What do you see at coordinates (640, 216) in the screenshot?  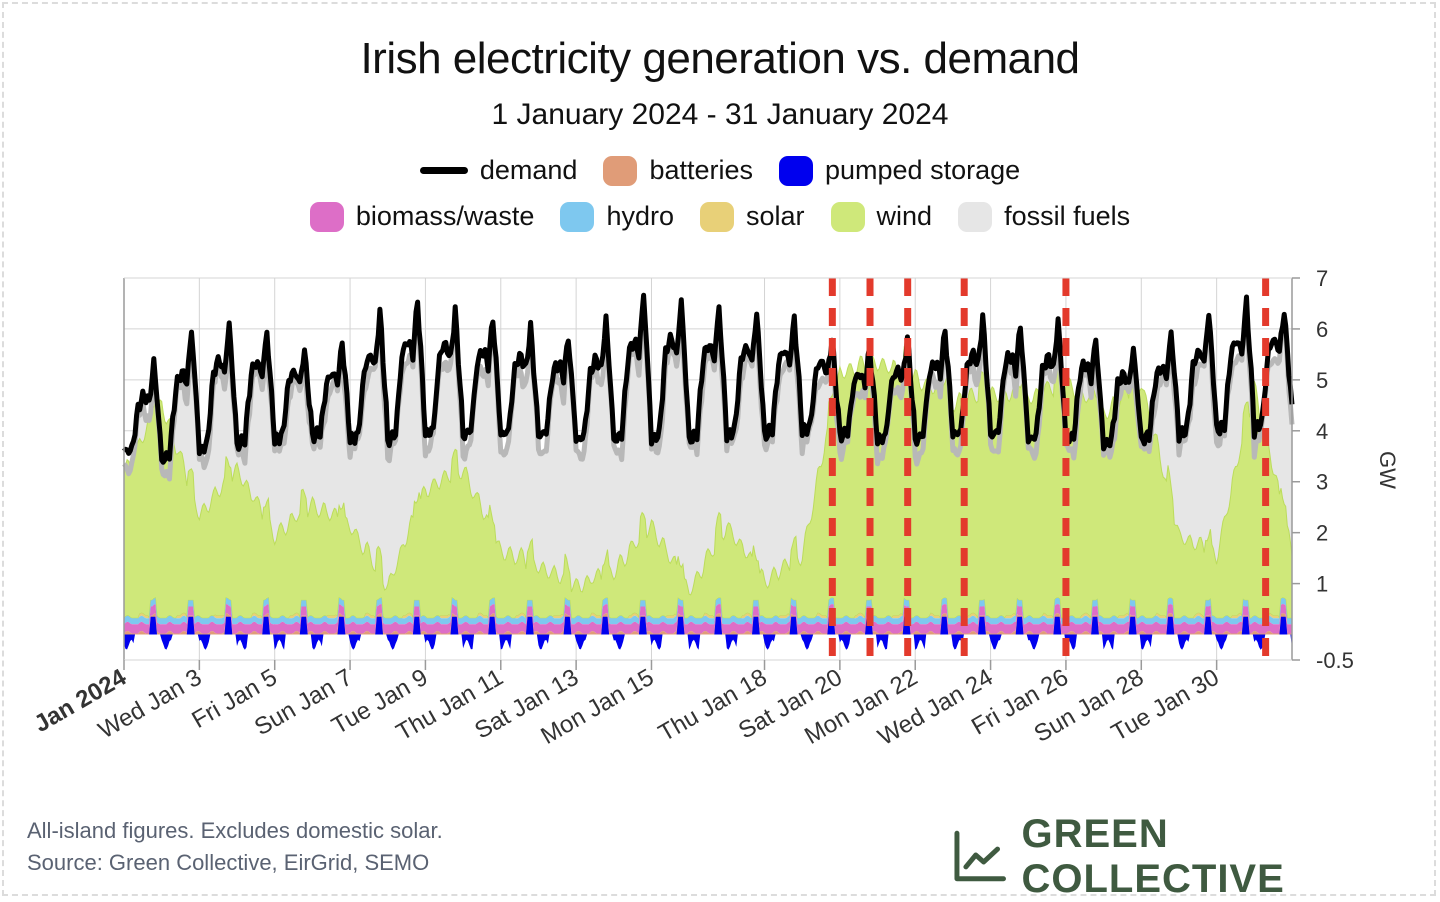 I see `legend-label-hydro: hydro` at bounding box center [640, 216].